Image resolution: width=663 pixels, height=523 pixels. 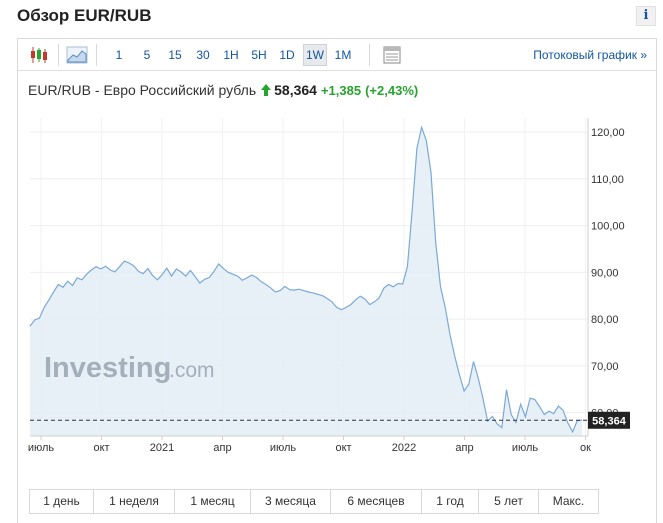 What do you see at coordinates (607, 180) in the screenshot?
I see `y-tick-label: 110,00` at bounding box center [607, 180].